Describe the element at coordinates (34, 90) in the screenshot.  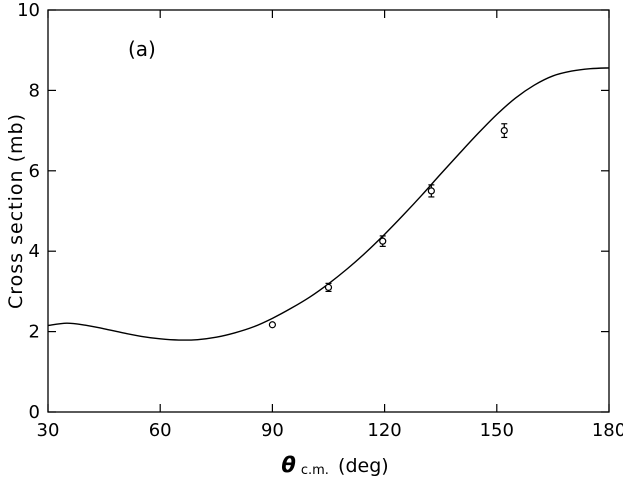
I see `y-tick-label: 8` at that location.